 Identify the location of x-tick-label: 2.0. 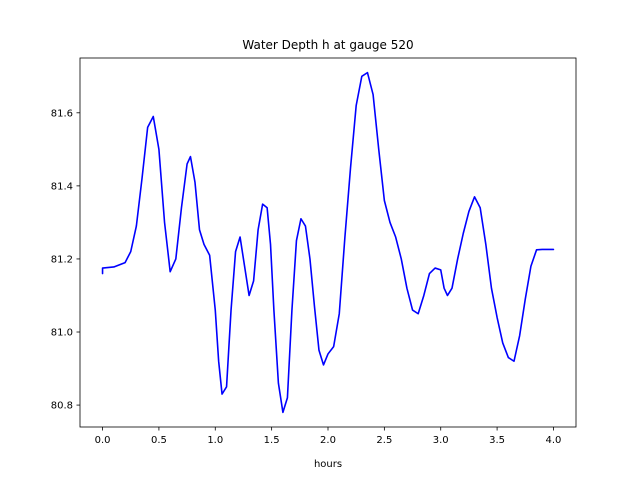
(328, 440).